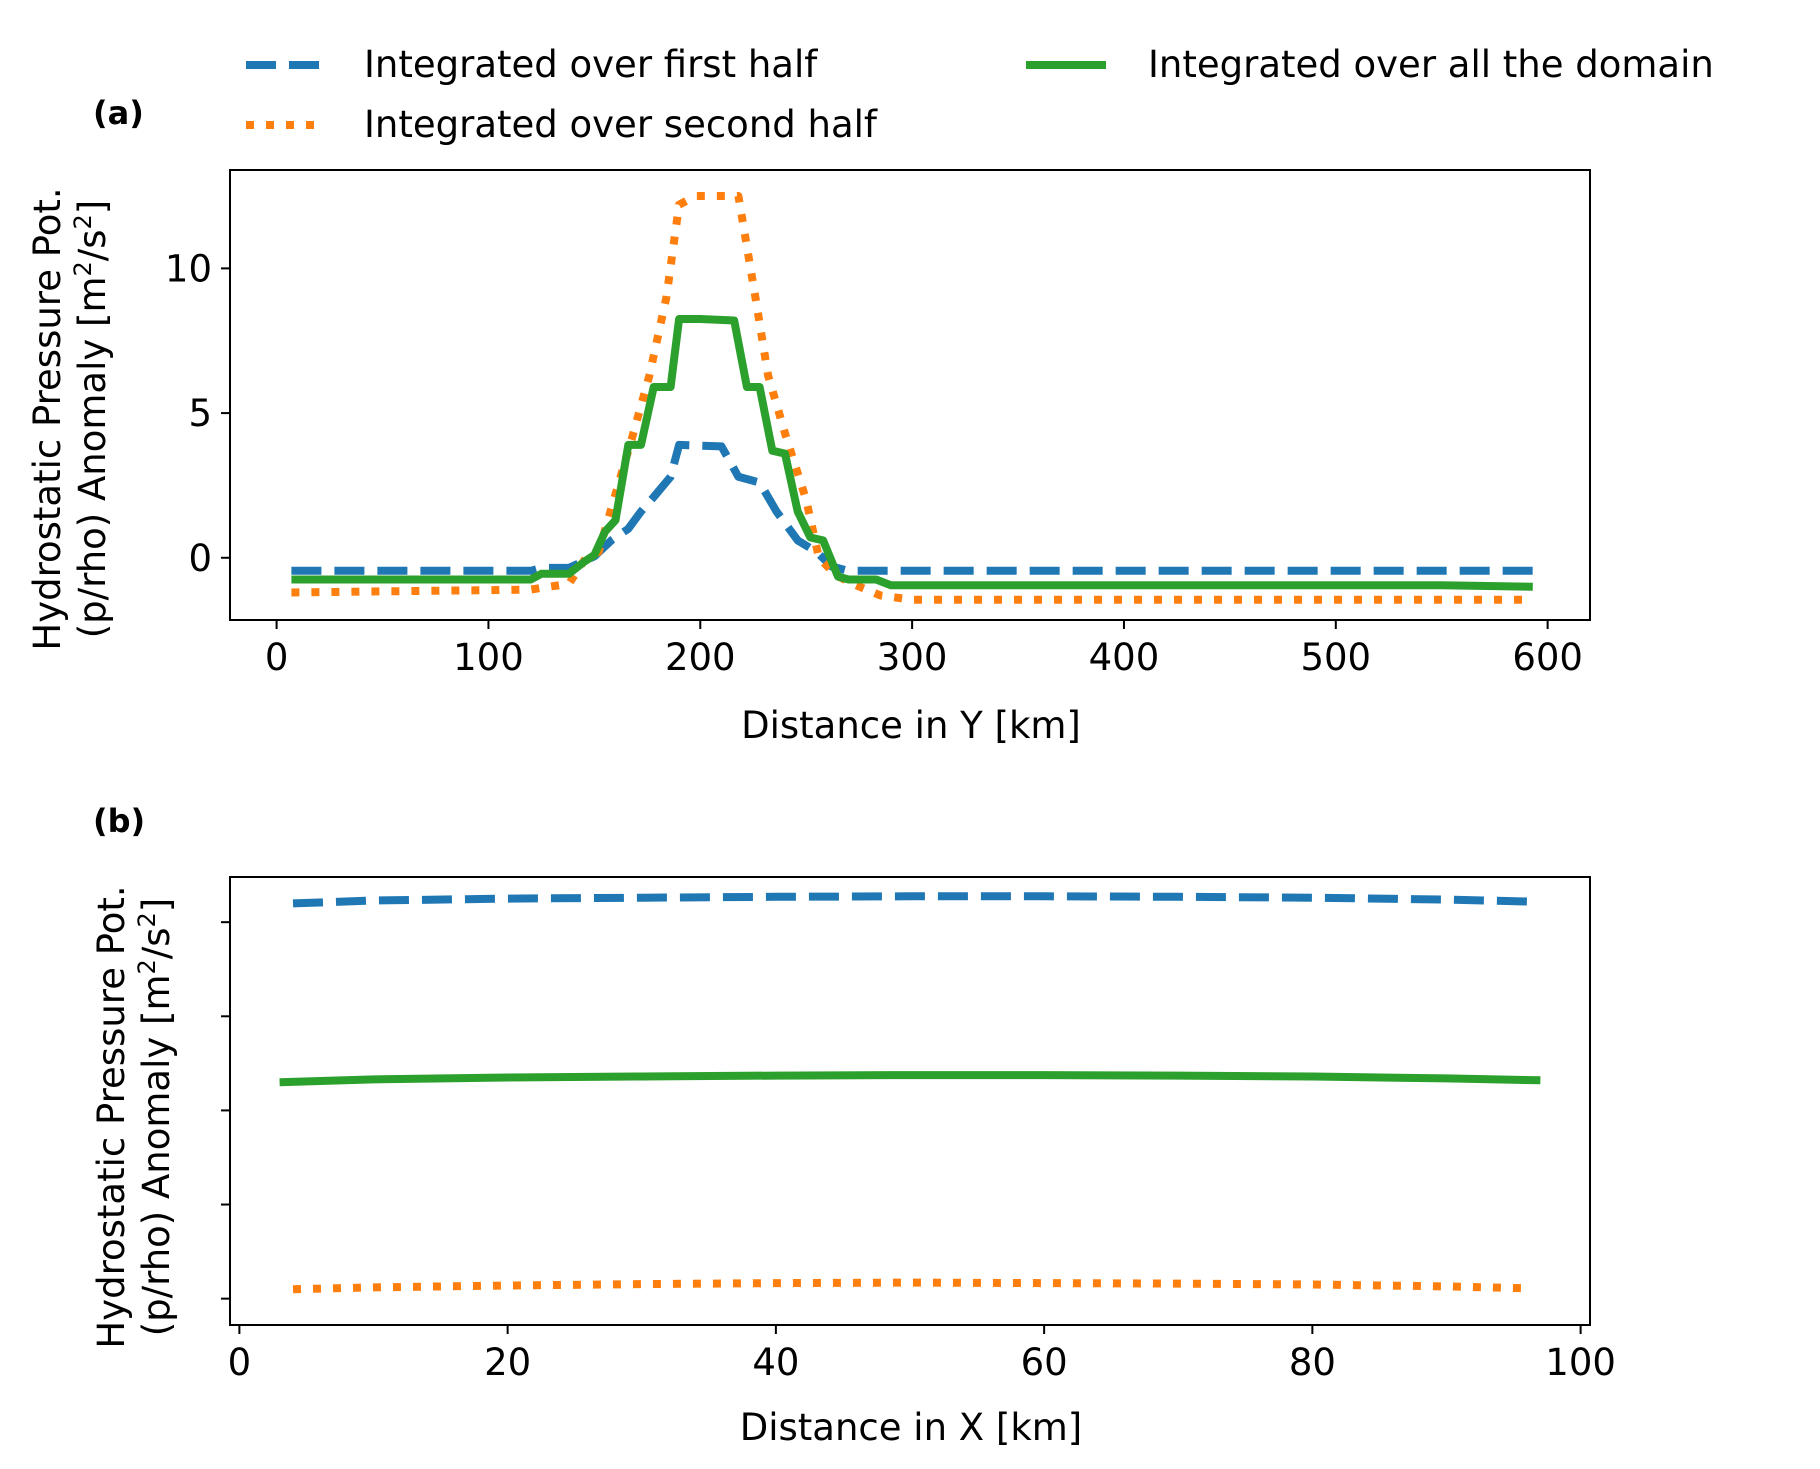 Image resolution: width=1820 pixels, height=1469 pixels. What do you see at coordinates (91, 419) in the screenshot?
I see `panel-a-ylabel-line2: (p/rho) Anomaly [m2/s2]` at bounding box center [91, 419].